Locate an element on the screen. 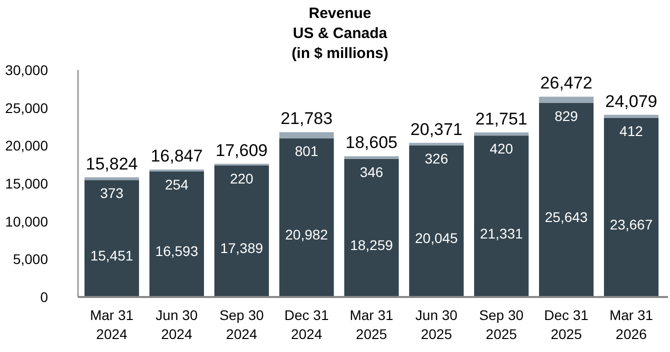 The height and width of the screenshot is (352, 670). data-label: 326 is located at coordinates (436, 158).